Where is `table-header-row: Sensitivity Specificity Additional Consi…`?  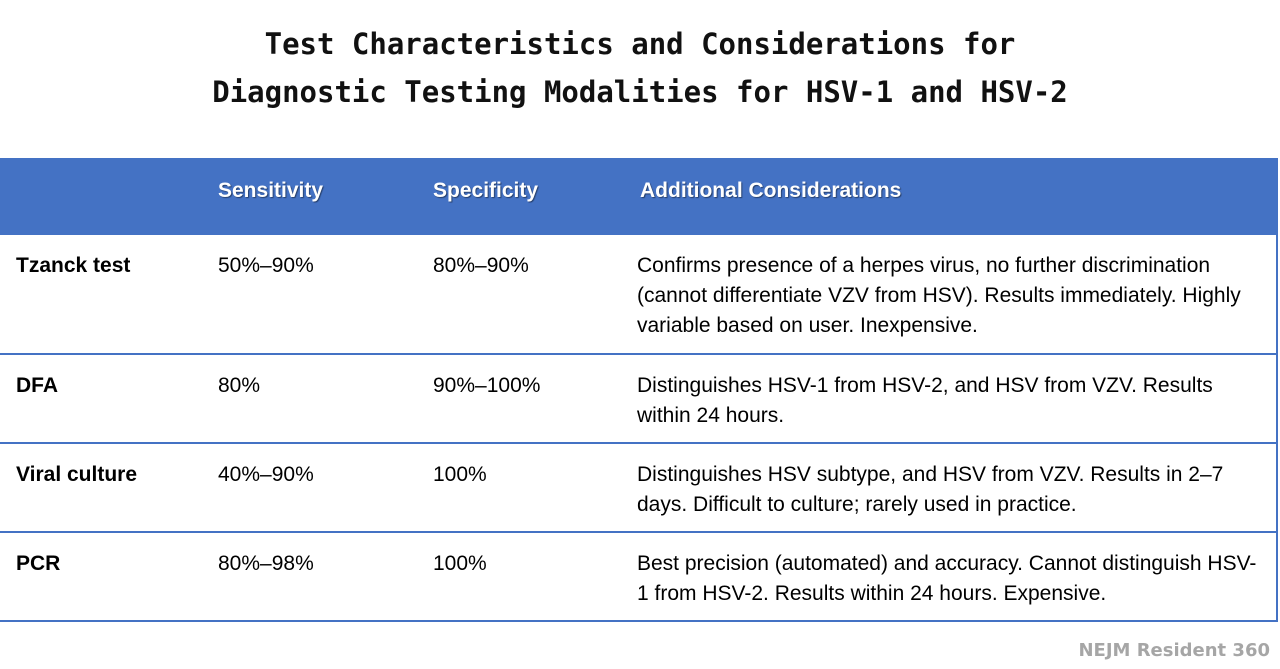 table-header-row: Sensitivity Specificity Additional Consi… is located at coordinates (638, 196).